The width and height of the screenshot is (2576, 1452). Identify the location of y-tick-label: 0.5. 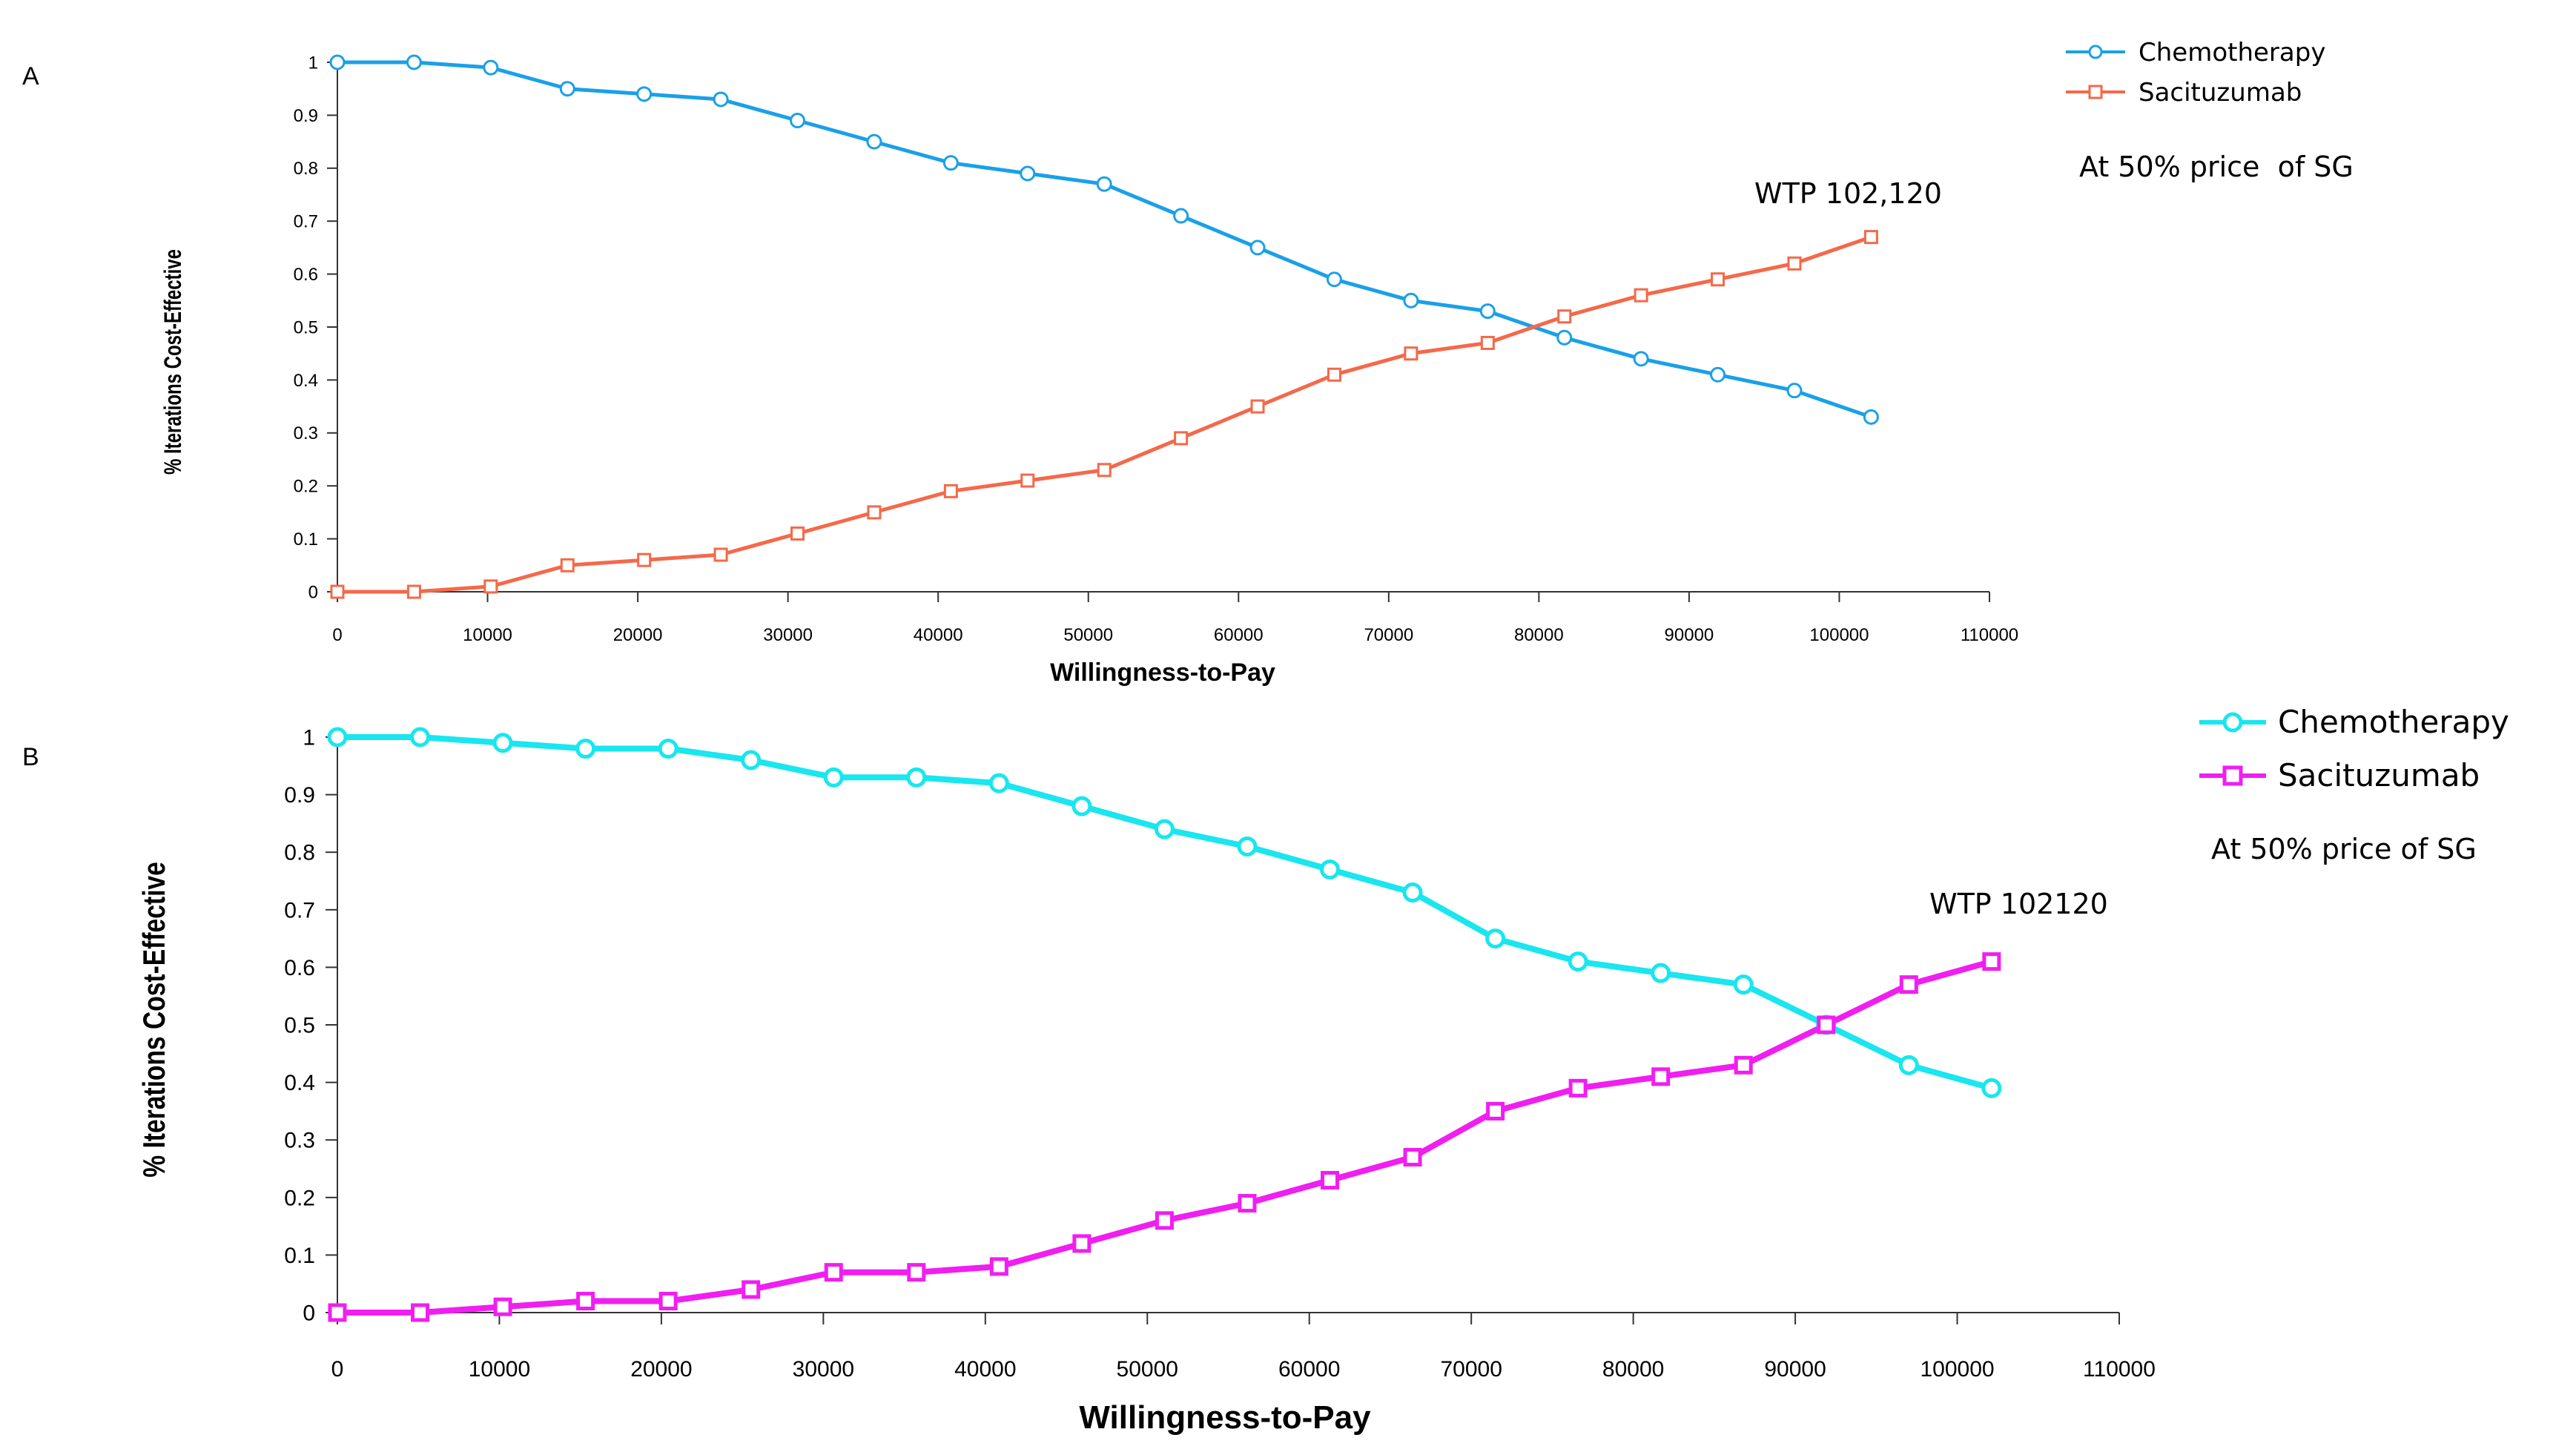
(306, 327).